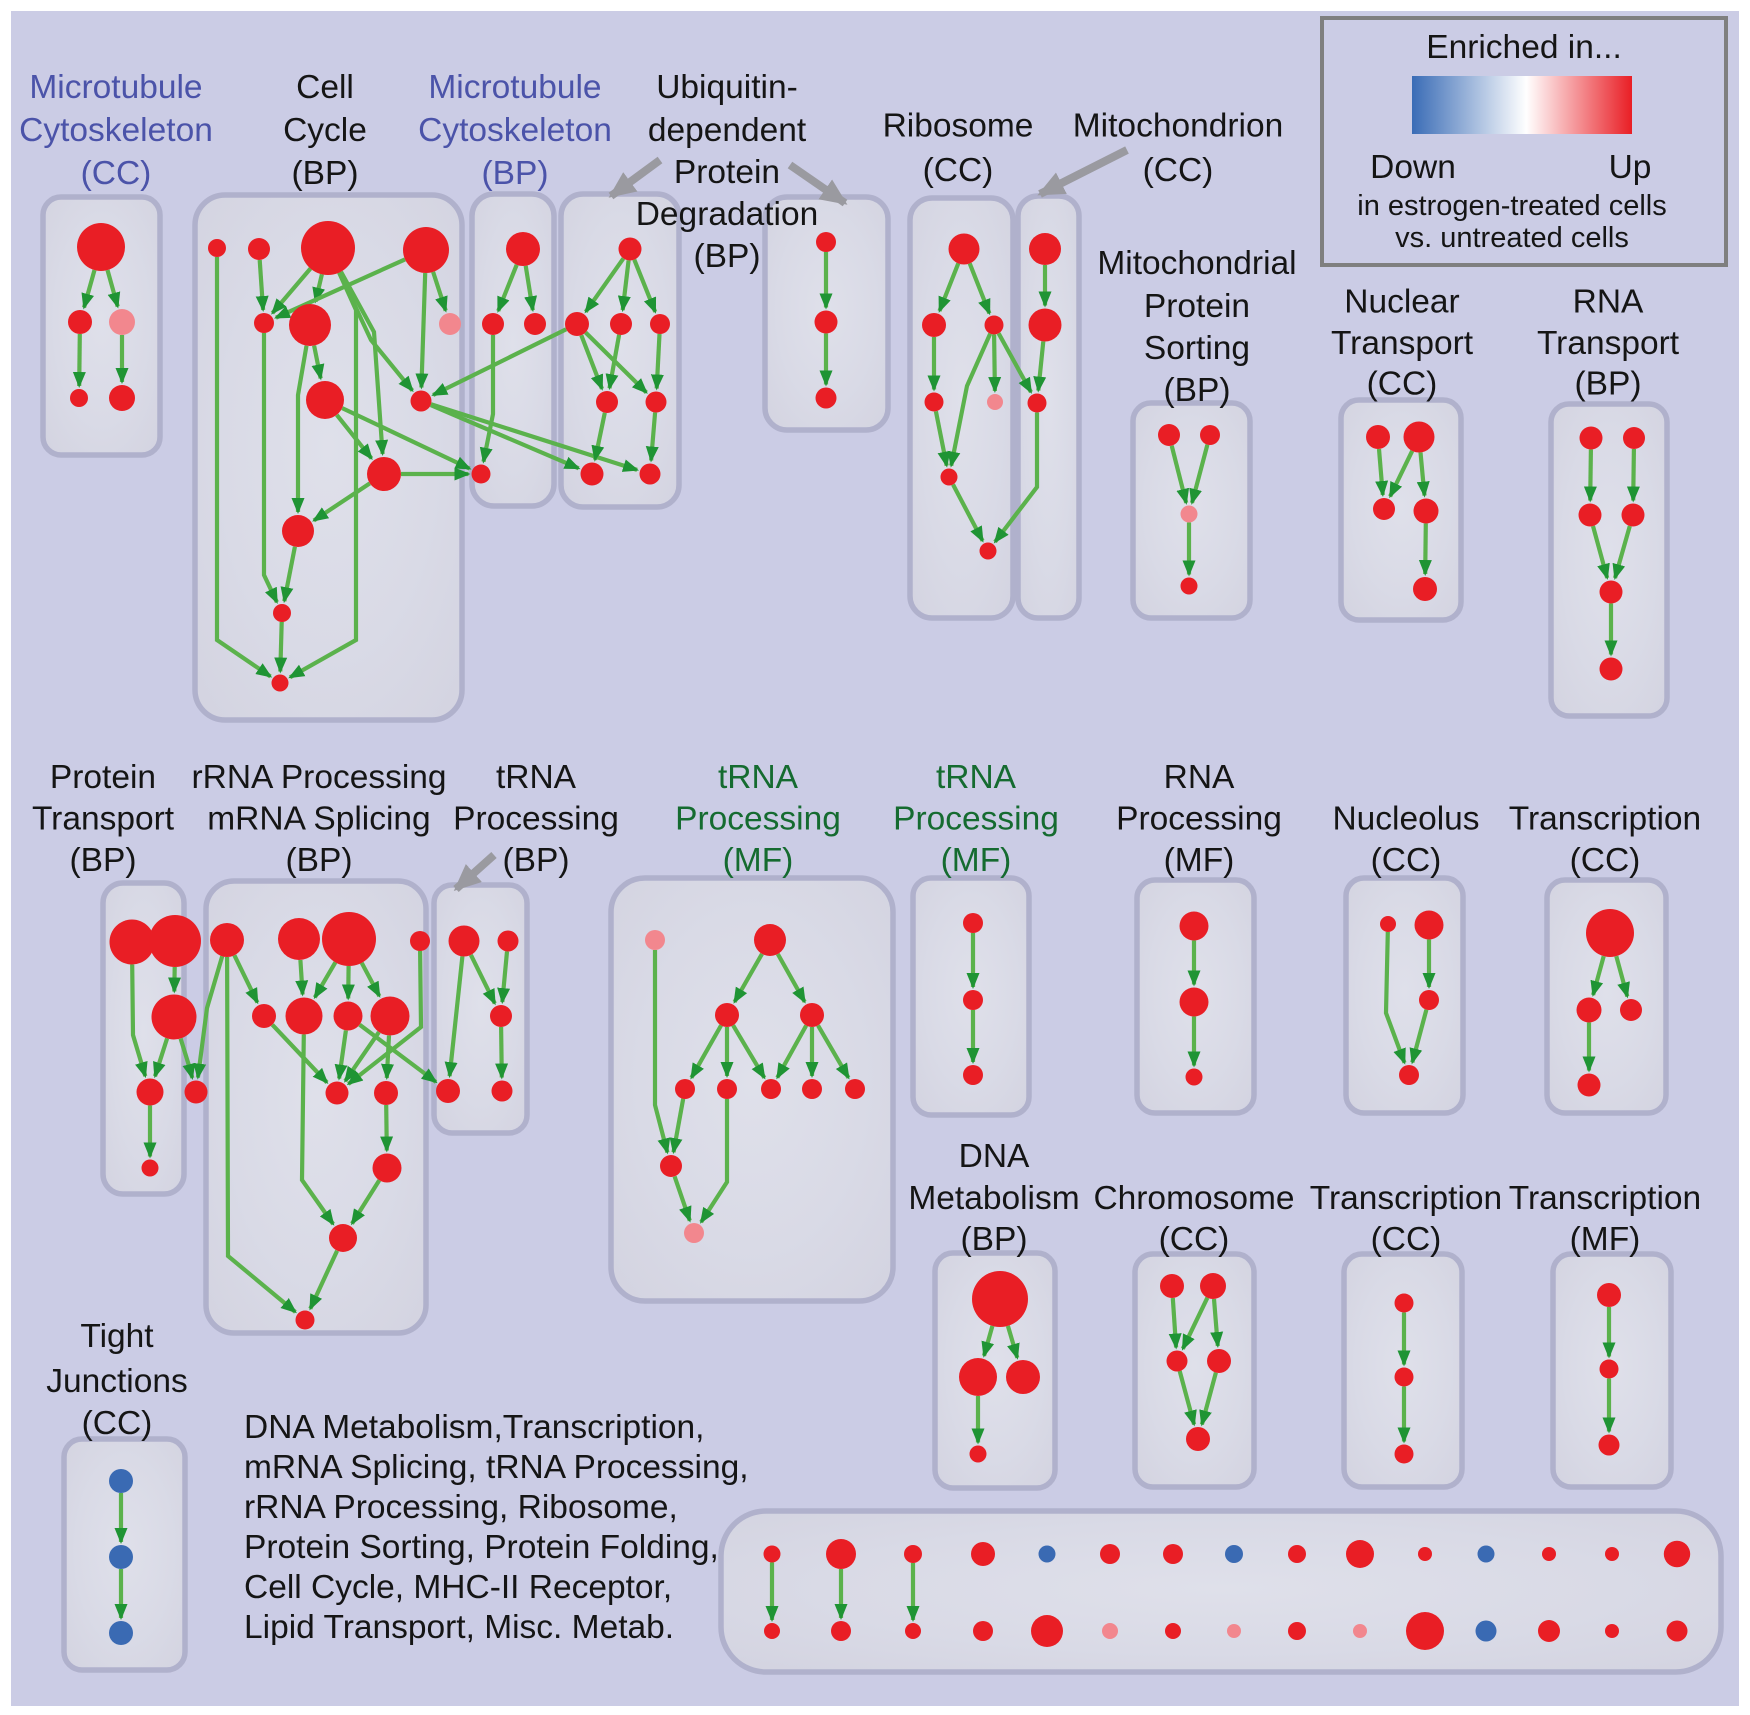 Image resolution: width=1750 pixels, height=1715 pixels. What do you see at coordinates (958, 126) in the screenshot?
I see `svg-text: Ribosome` at bounding box center [958, 126].